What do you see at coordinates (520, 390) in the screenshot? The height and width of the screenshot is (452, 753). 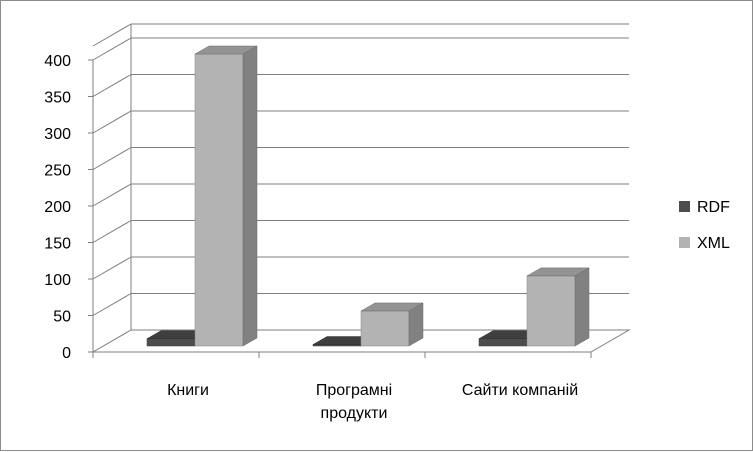 I see `x-tick-label: Сайти компаній` at bounding box center [520, 390].